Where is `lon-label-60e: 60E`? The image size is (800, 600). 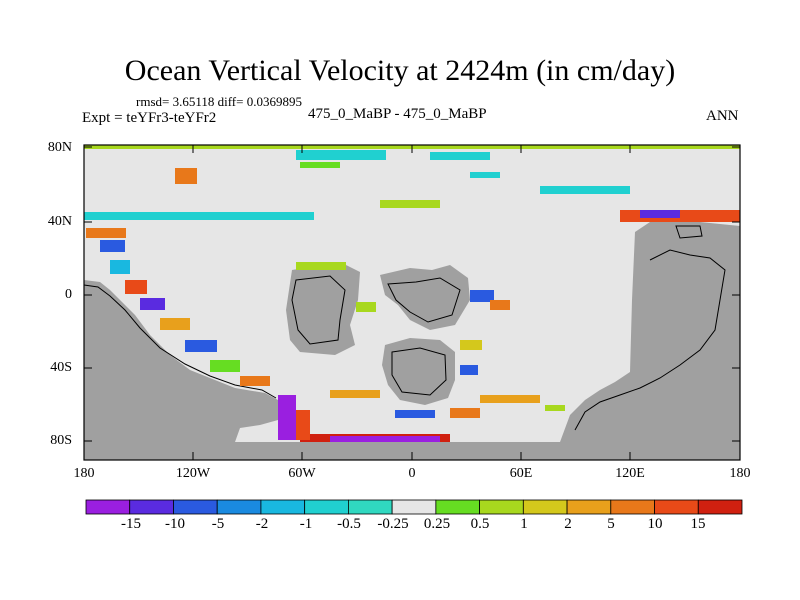 lon-label-60e: 60E is located at coordinates (521, 473).